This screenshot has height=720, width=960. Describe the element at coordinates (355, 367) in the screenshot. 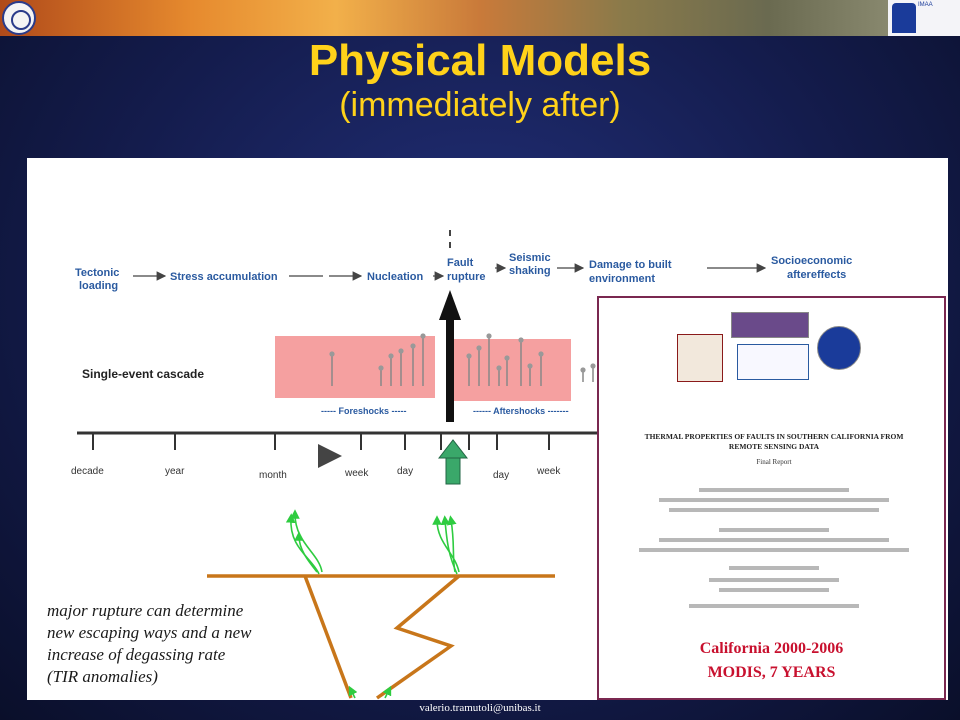

I see `foreshock-highlight` at that location.